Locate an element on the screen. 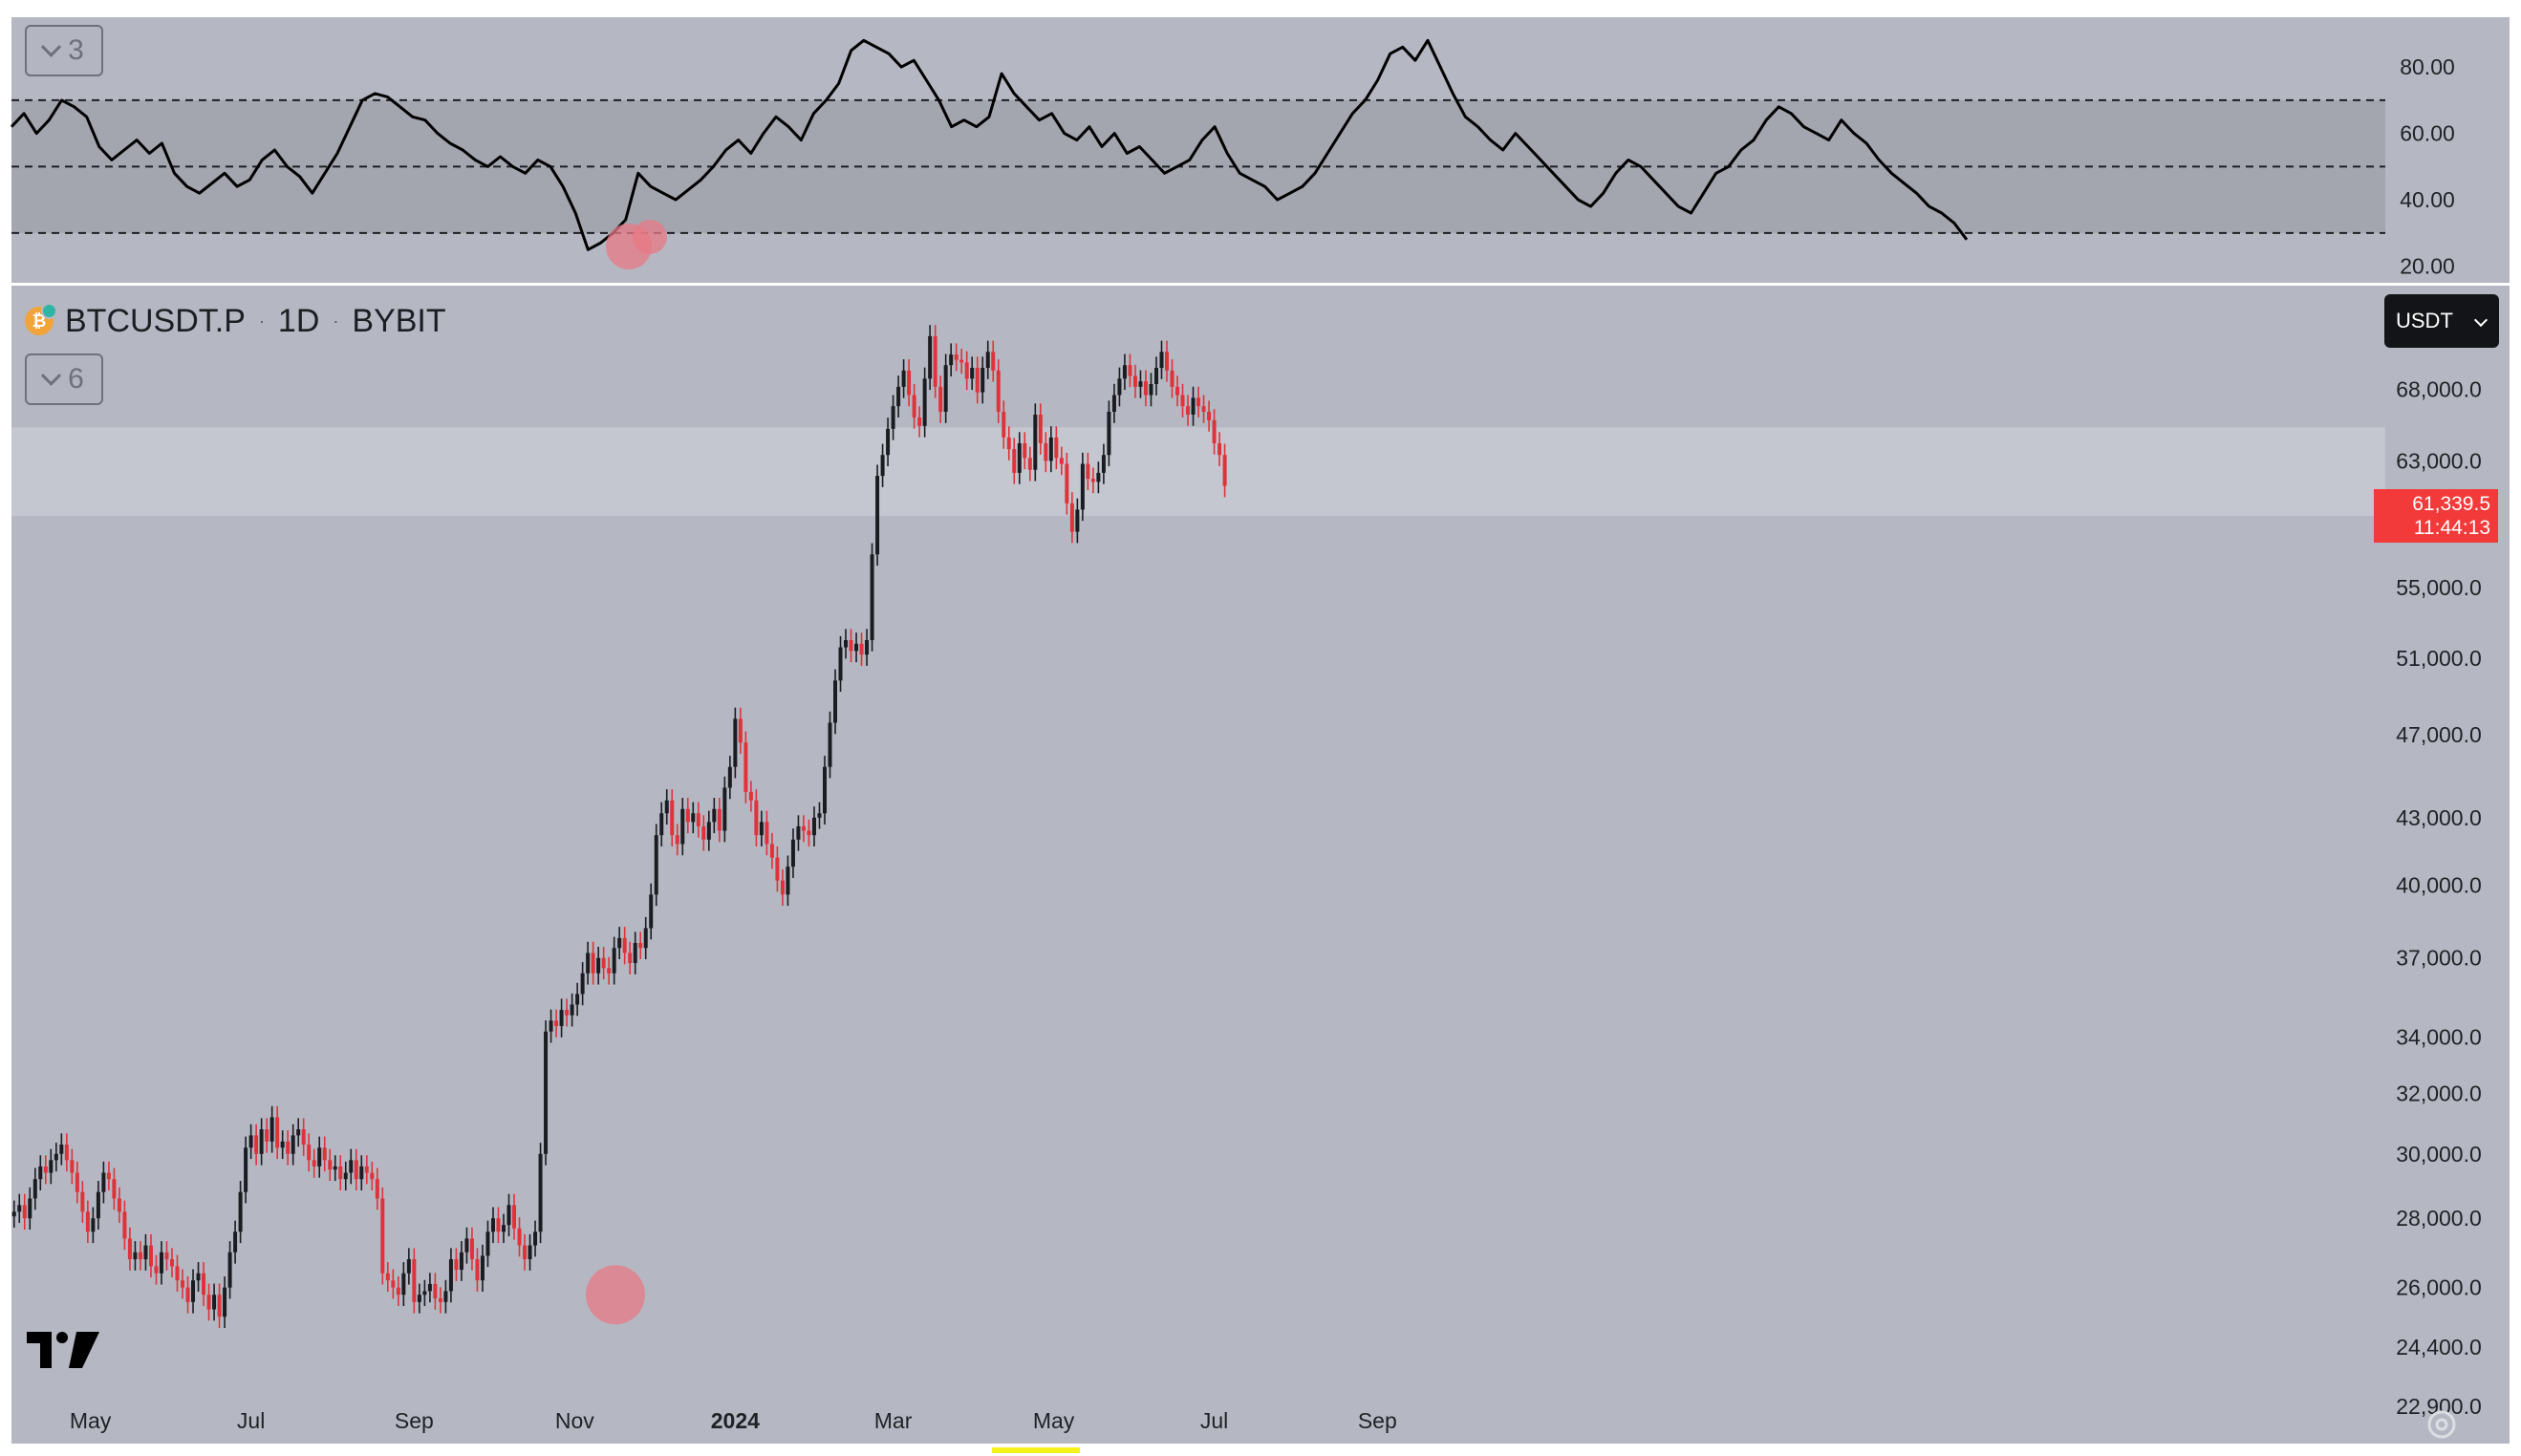 The image size is (2521, 1456). price-axis-tick: 22,900.0 is located at coordinates (2439, 1406).